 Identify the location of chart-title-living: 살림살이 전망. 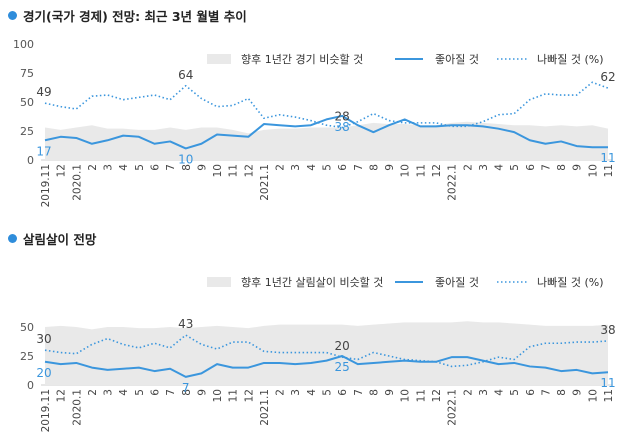
(52, 238).